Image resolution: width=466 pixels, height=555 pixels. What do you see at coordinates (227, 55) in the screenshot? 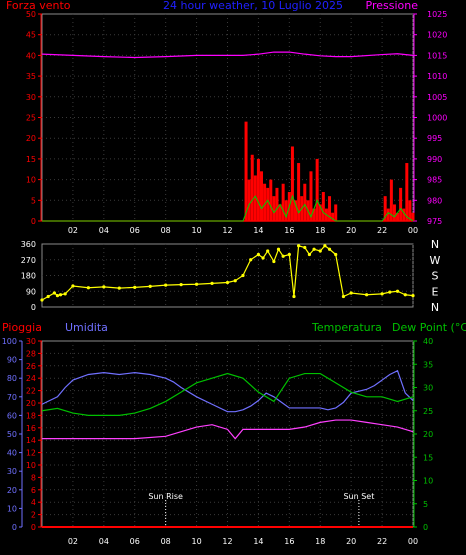
I see `pressure-line` at bounding box center [227, 55].